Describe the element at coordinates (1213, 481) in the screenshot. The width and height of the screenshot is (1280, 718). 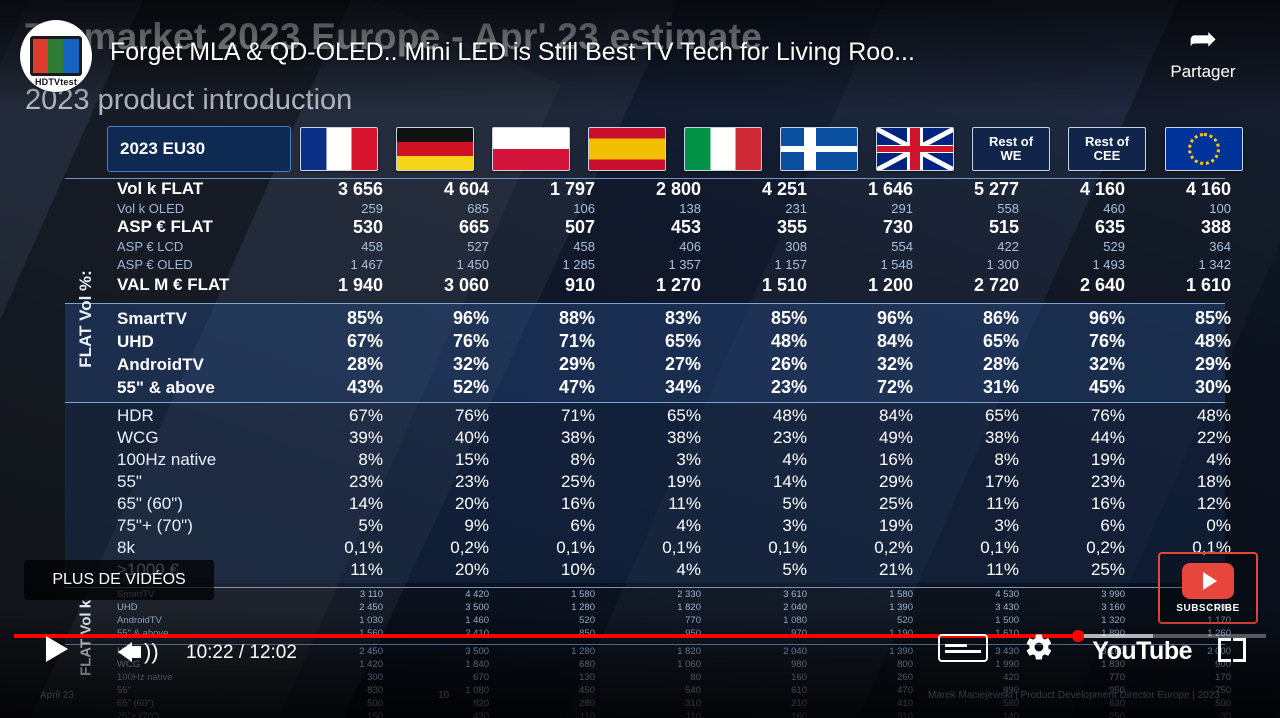
I see `cell: 18%` at that location.